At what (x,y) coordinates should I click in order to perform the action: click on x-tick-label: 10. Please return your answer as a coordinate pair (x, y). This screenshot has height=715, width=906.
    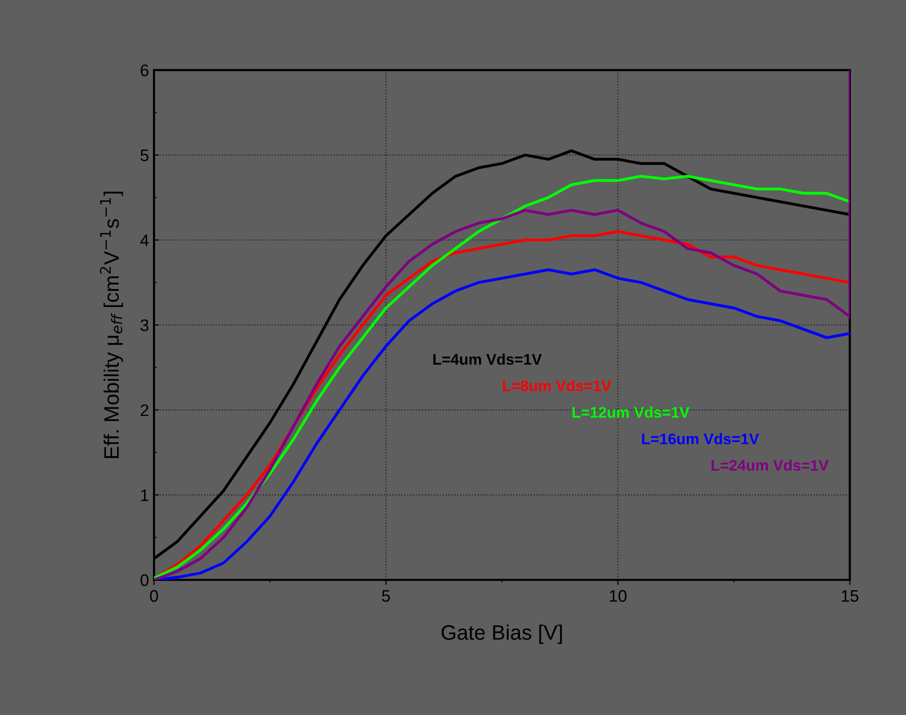
    Looking at the image, I should click on (618, 596).